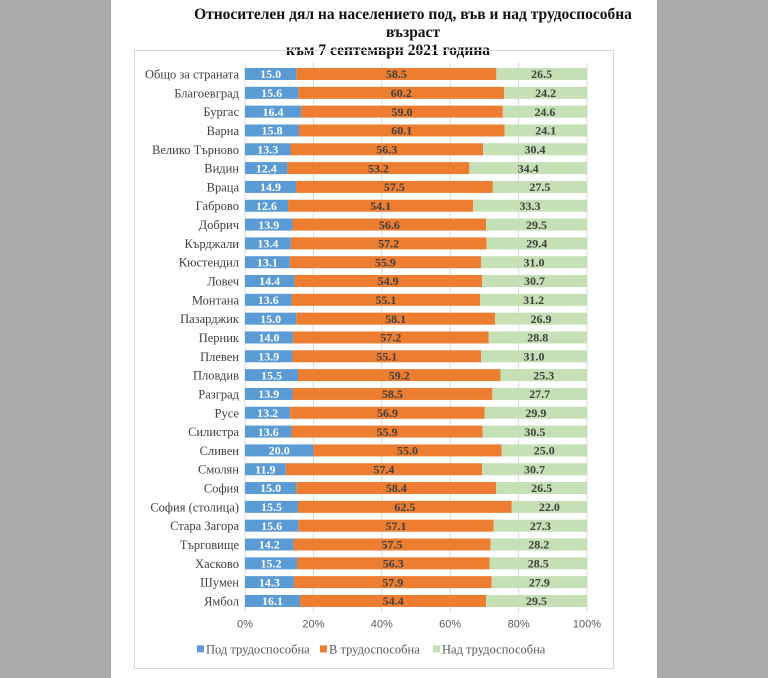 This screenshot has height=678, width=768. I want to click on category-label: Варна, so click(223, 131).